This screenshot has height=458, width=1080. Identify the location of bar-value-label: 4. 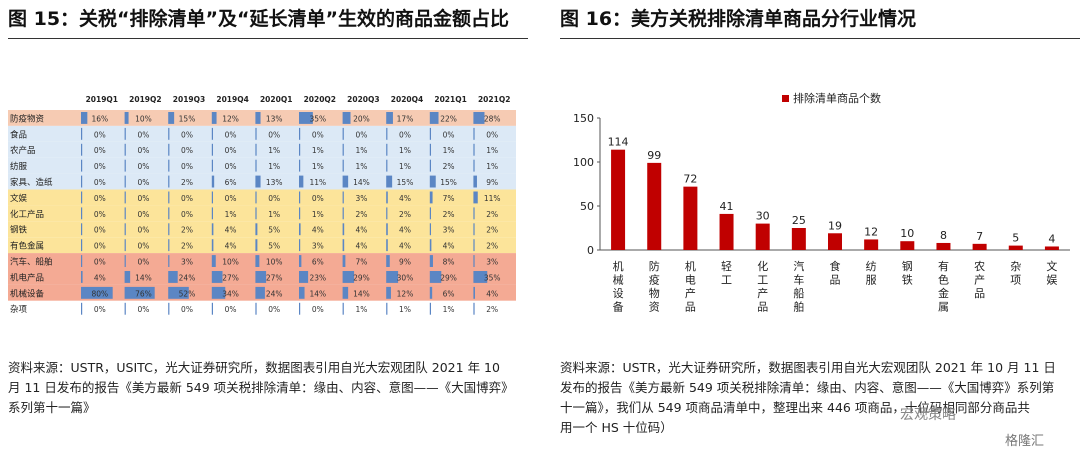
(1051, 238).